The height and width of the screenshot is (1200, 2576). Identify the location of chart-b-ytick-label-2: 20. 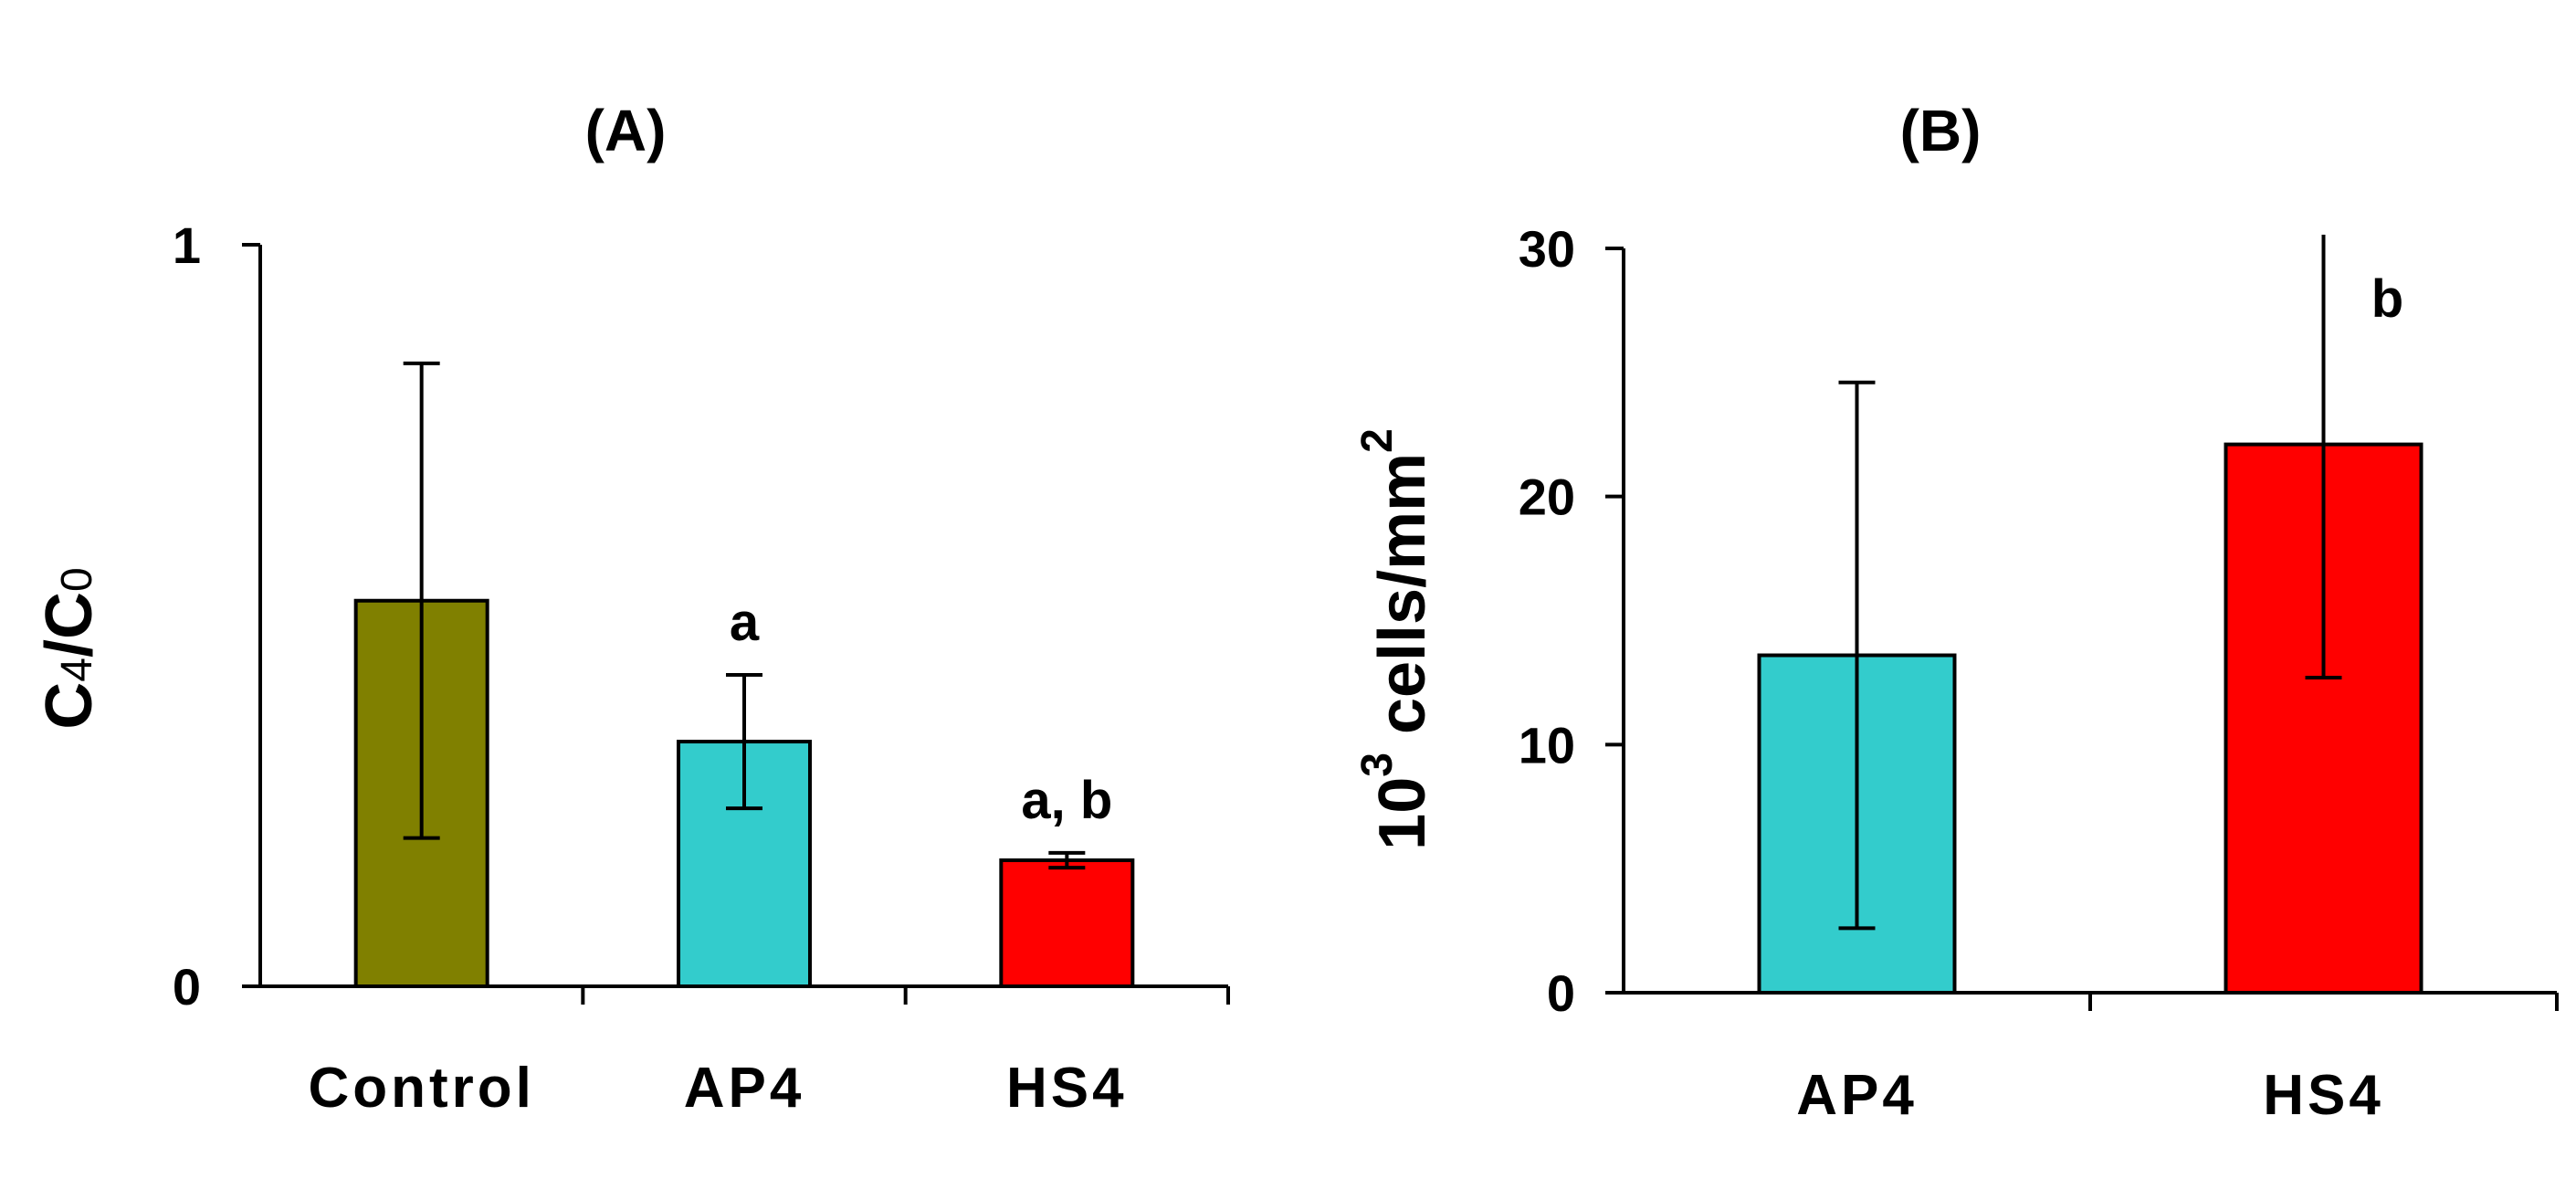
(1547, 497).